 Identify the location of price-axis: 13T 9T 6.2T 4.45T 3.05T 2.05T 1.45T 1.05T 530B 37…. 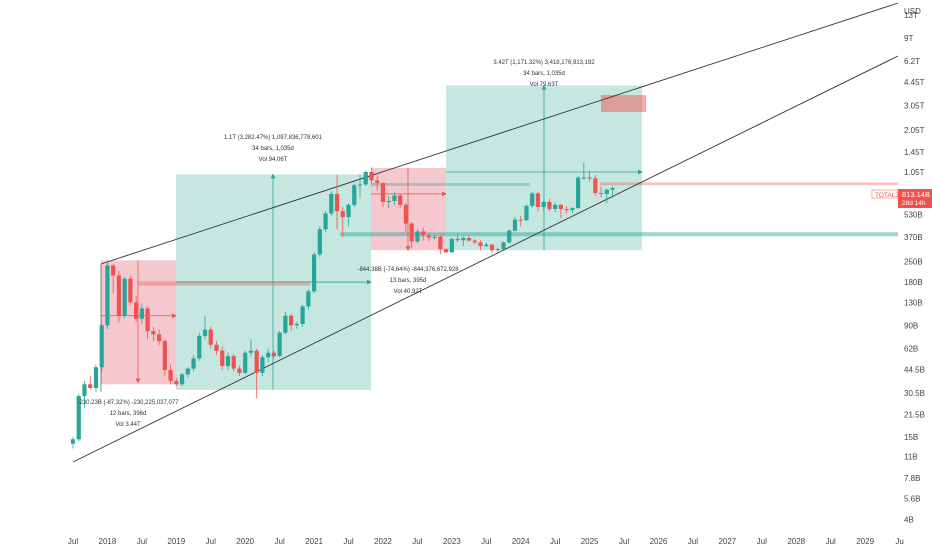
(914, 268).